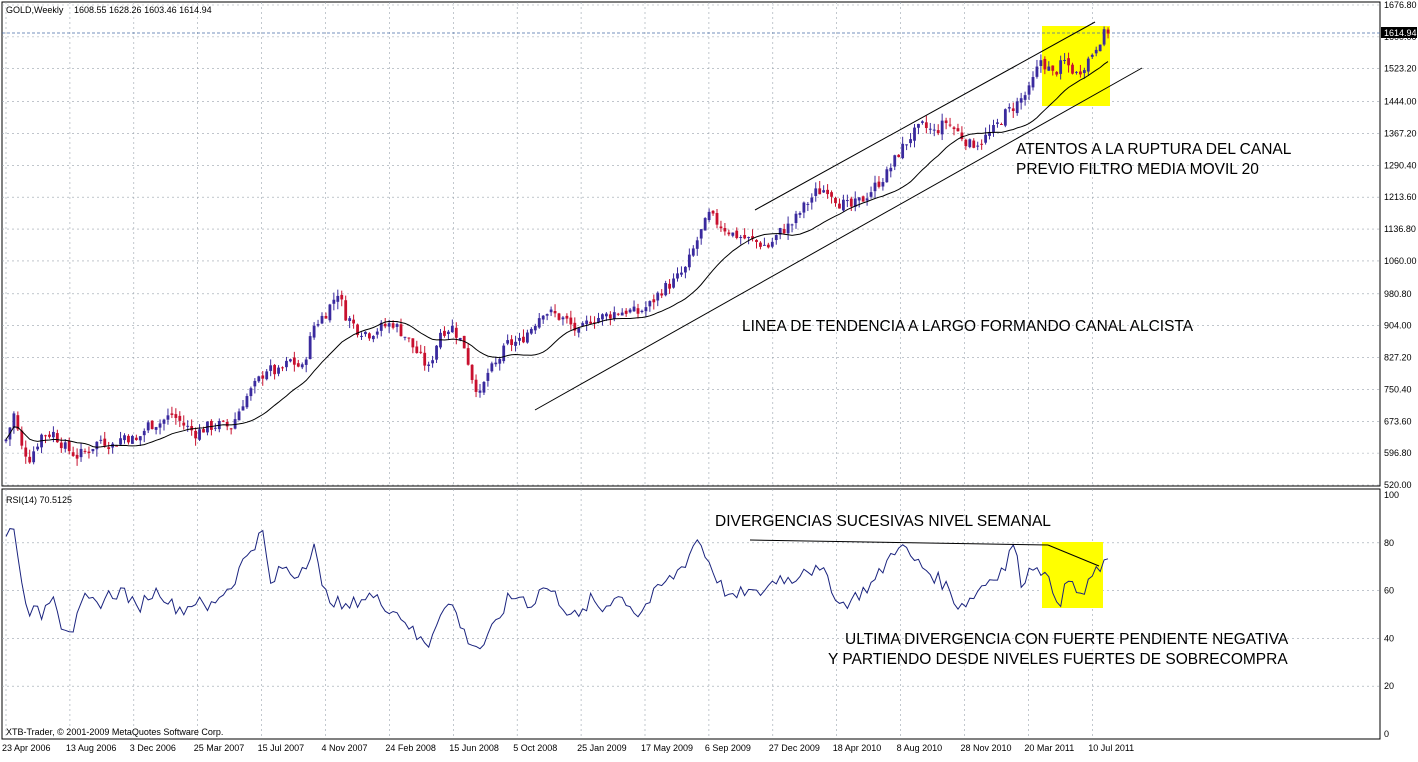  I want to click on rsi-tick-label: 80, so click(1389, 543).